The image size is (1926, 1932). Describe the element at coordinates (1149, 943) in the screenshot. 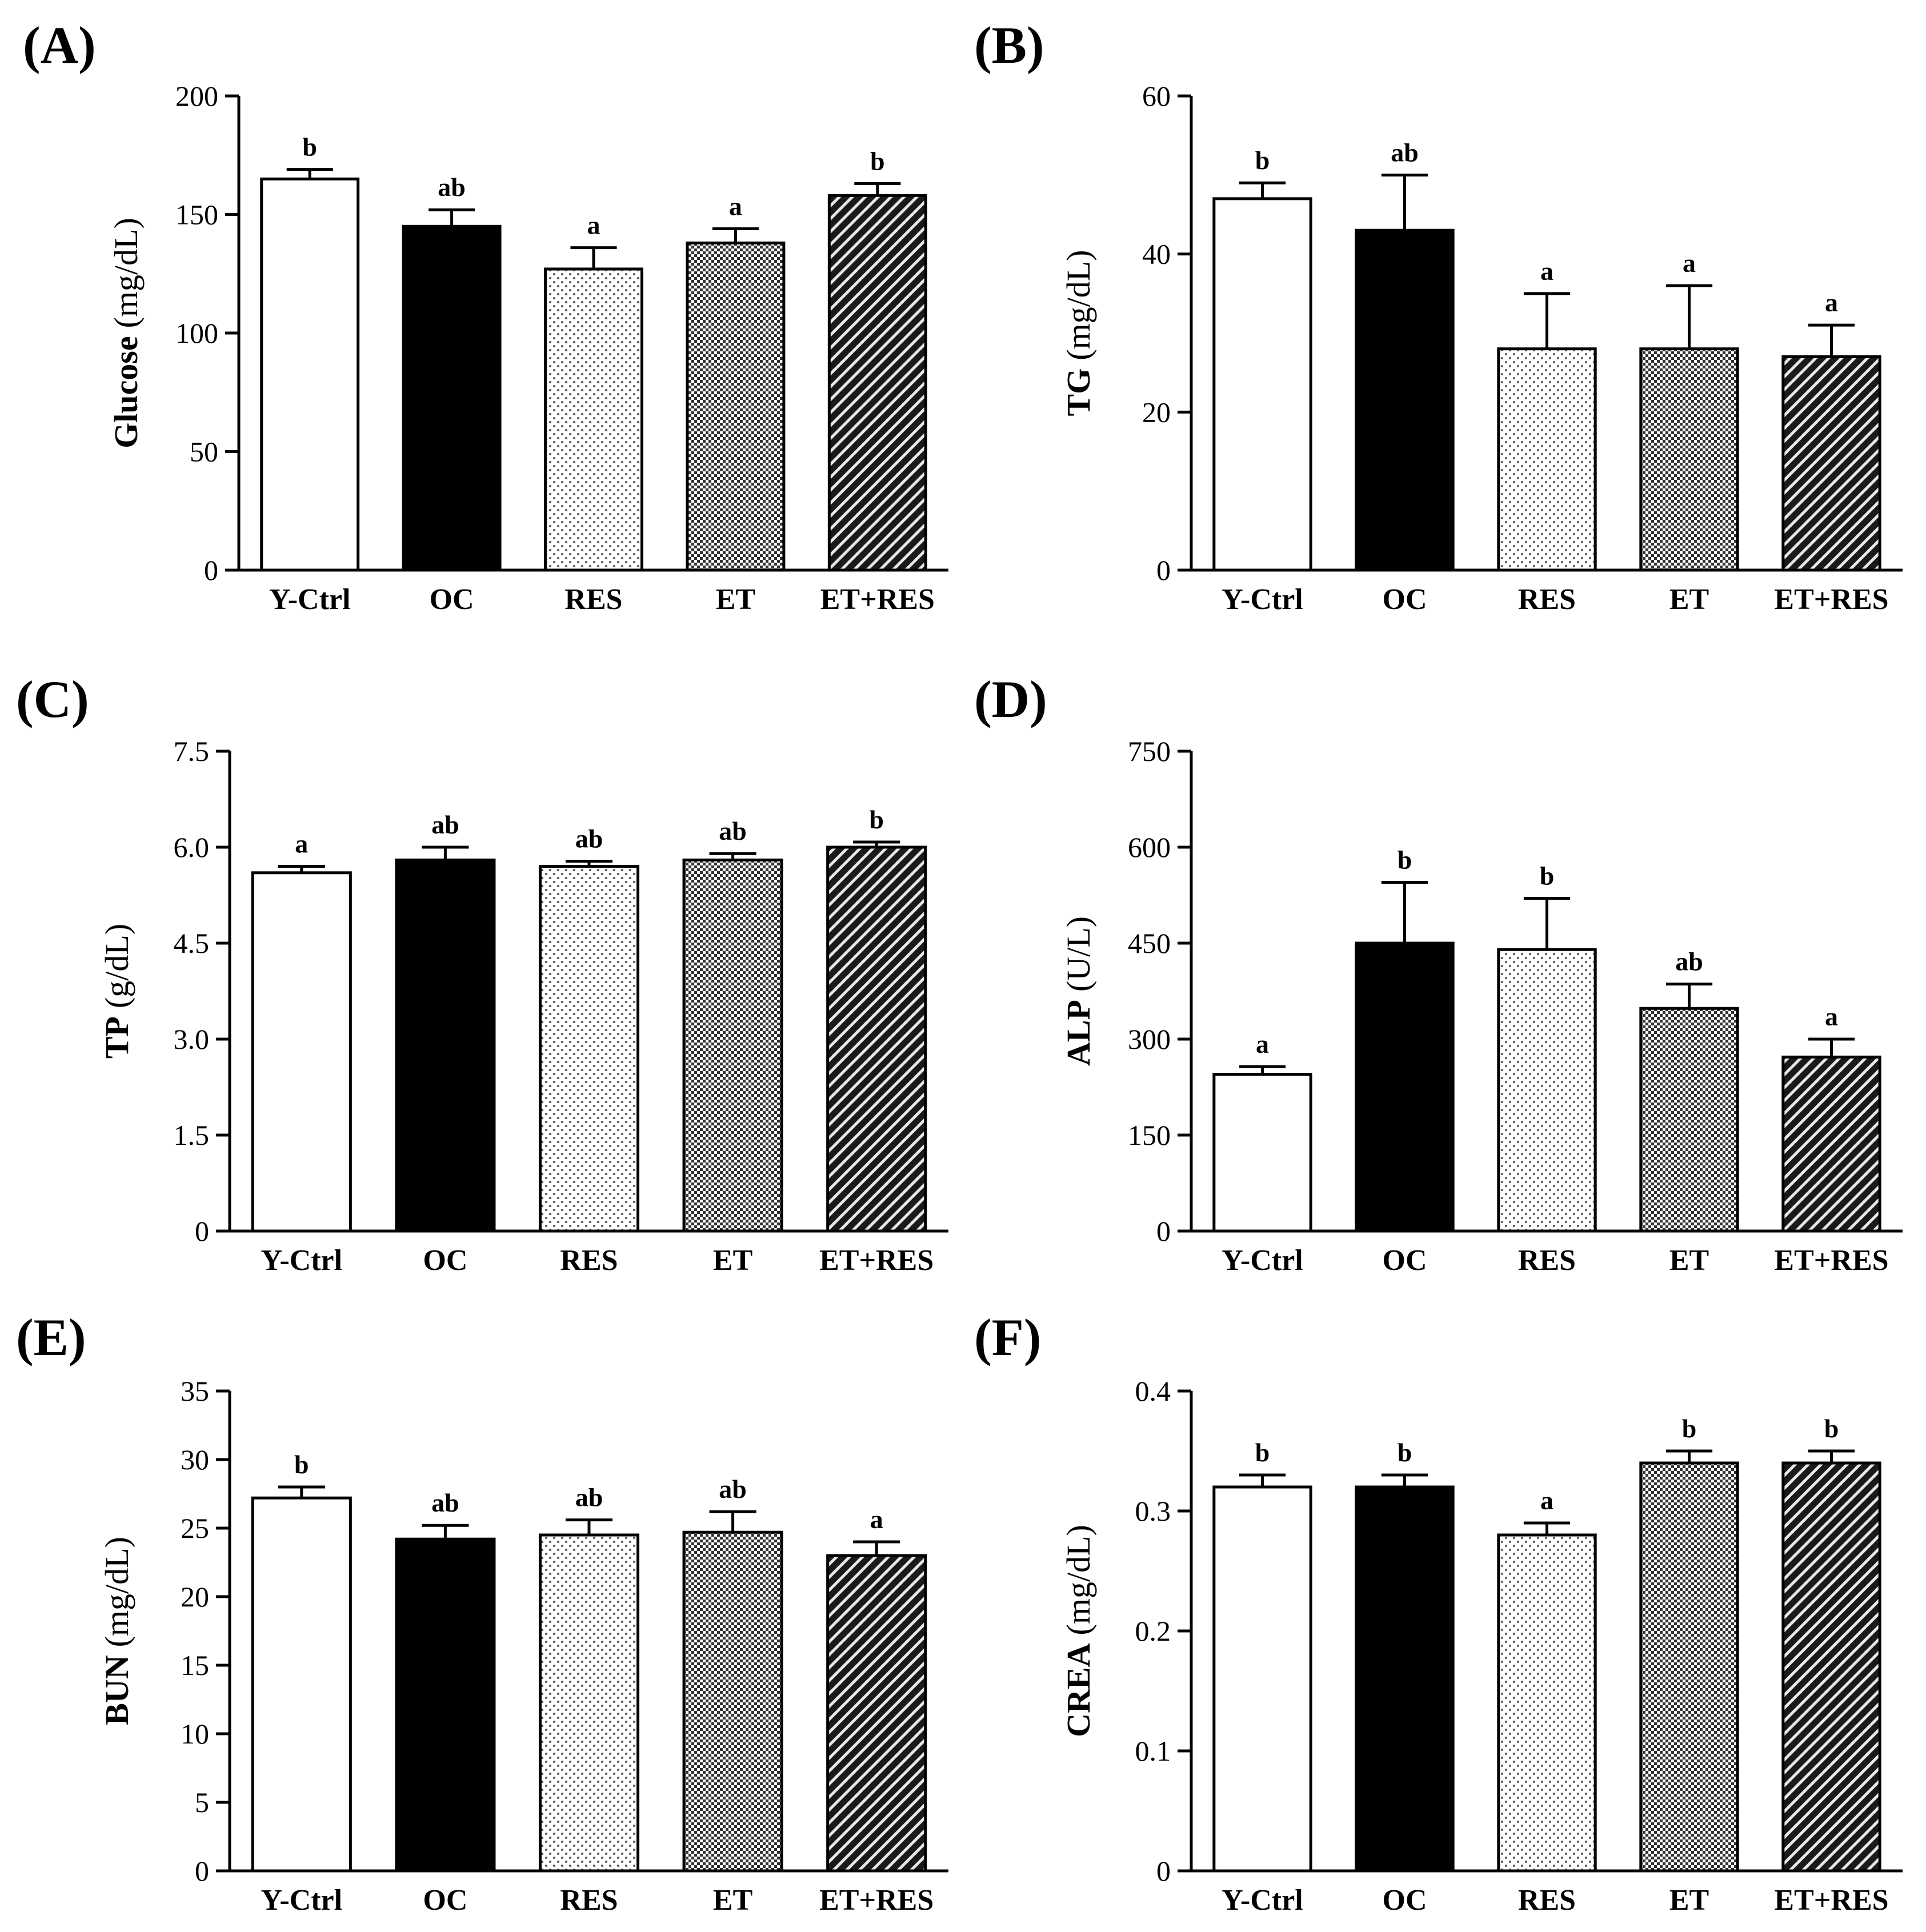

I see `y-tick-label: 450` at that location.